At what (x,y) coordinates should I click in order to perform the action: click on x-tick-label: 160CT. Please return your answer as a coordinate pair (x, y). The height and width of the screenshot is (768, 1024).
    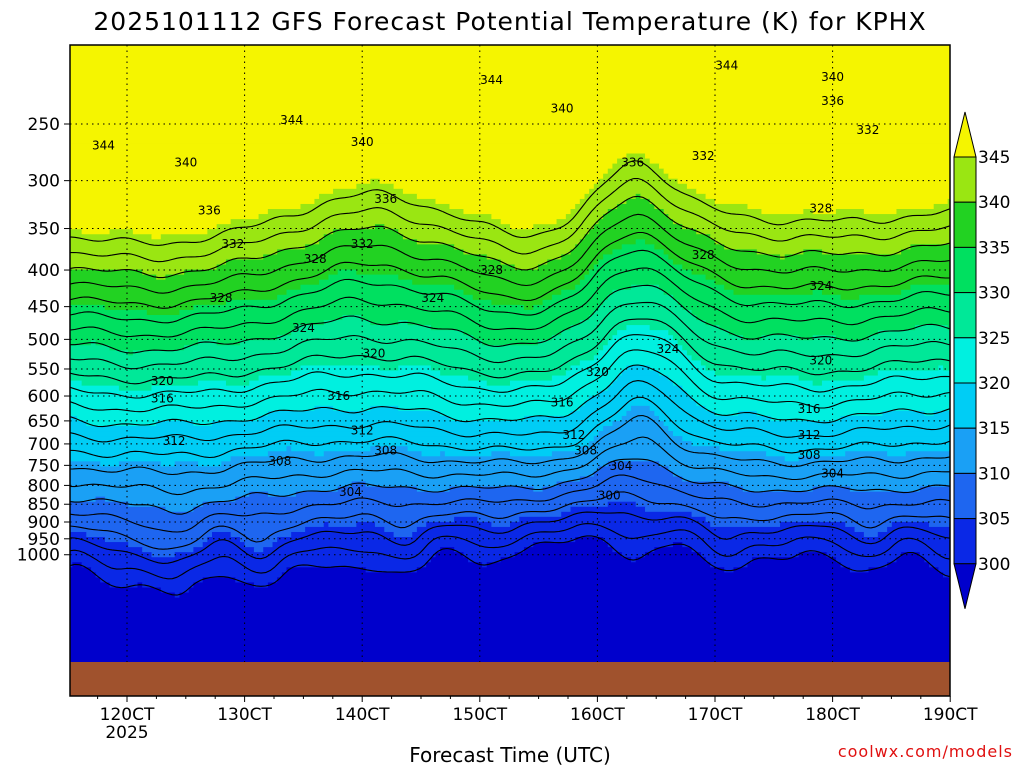
    Looking at the image, I should click on (597, 715).